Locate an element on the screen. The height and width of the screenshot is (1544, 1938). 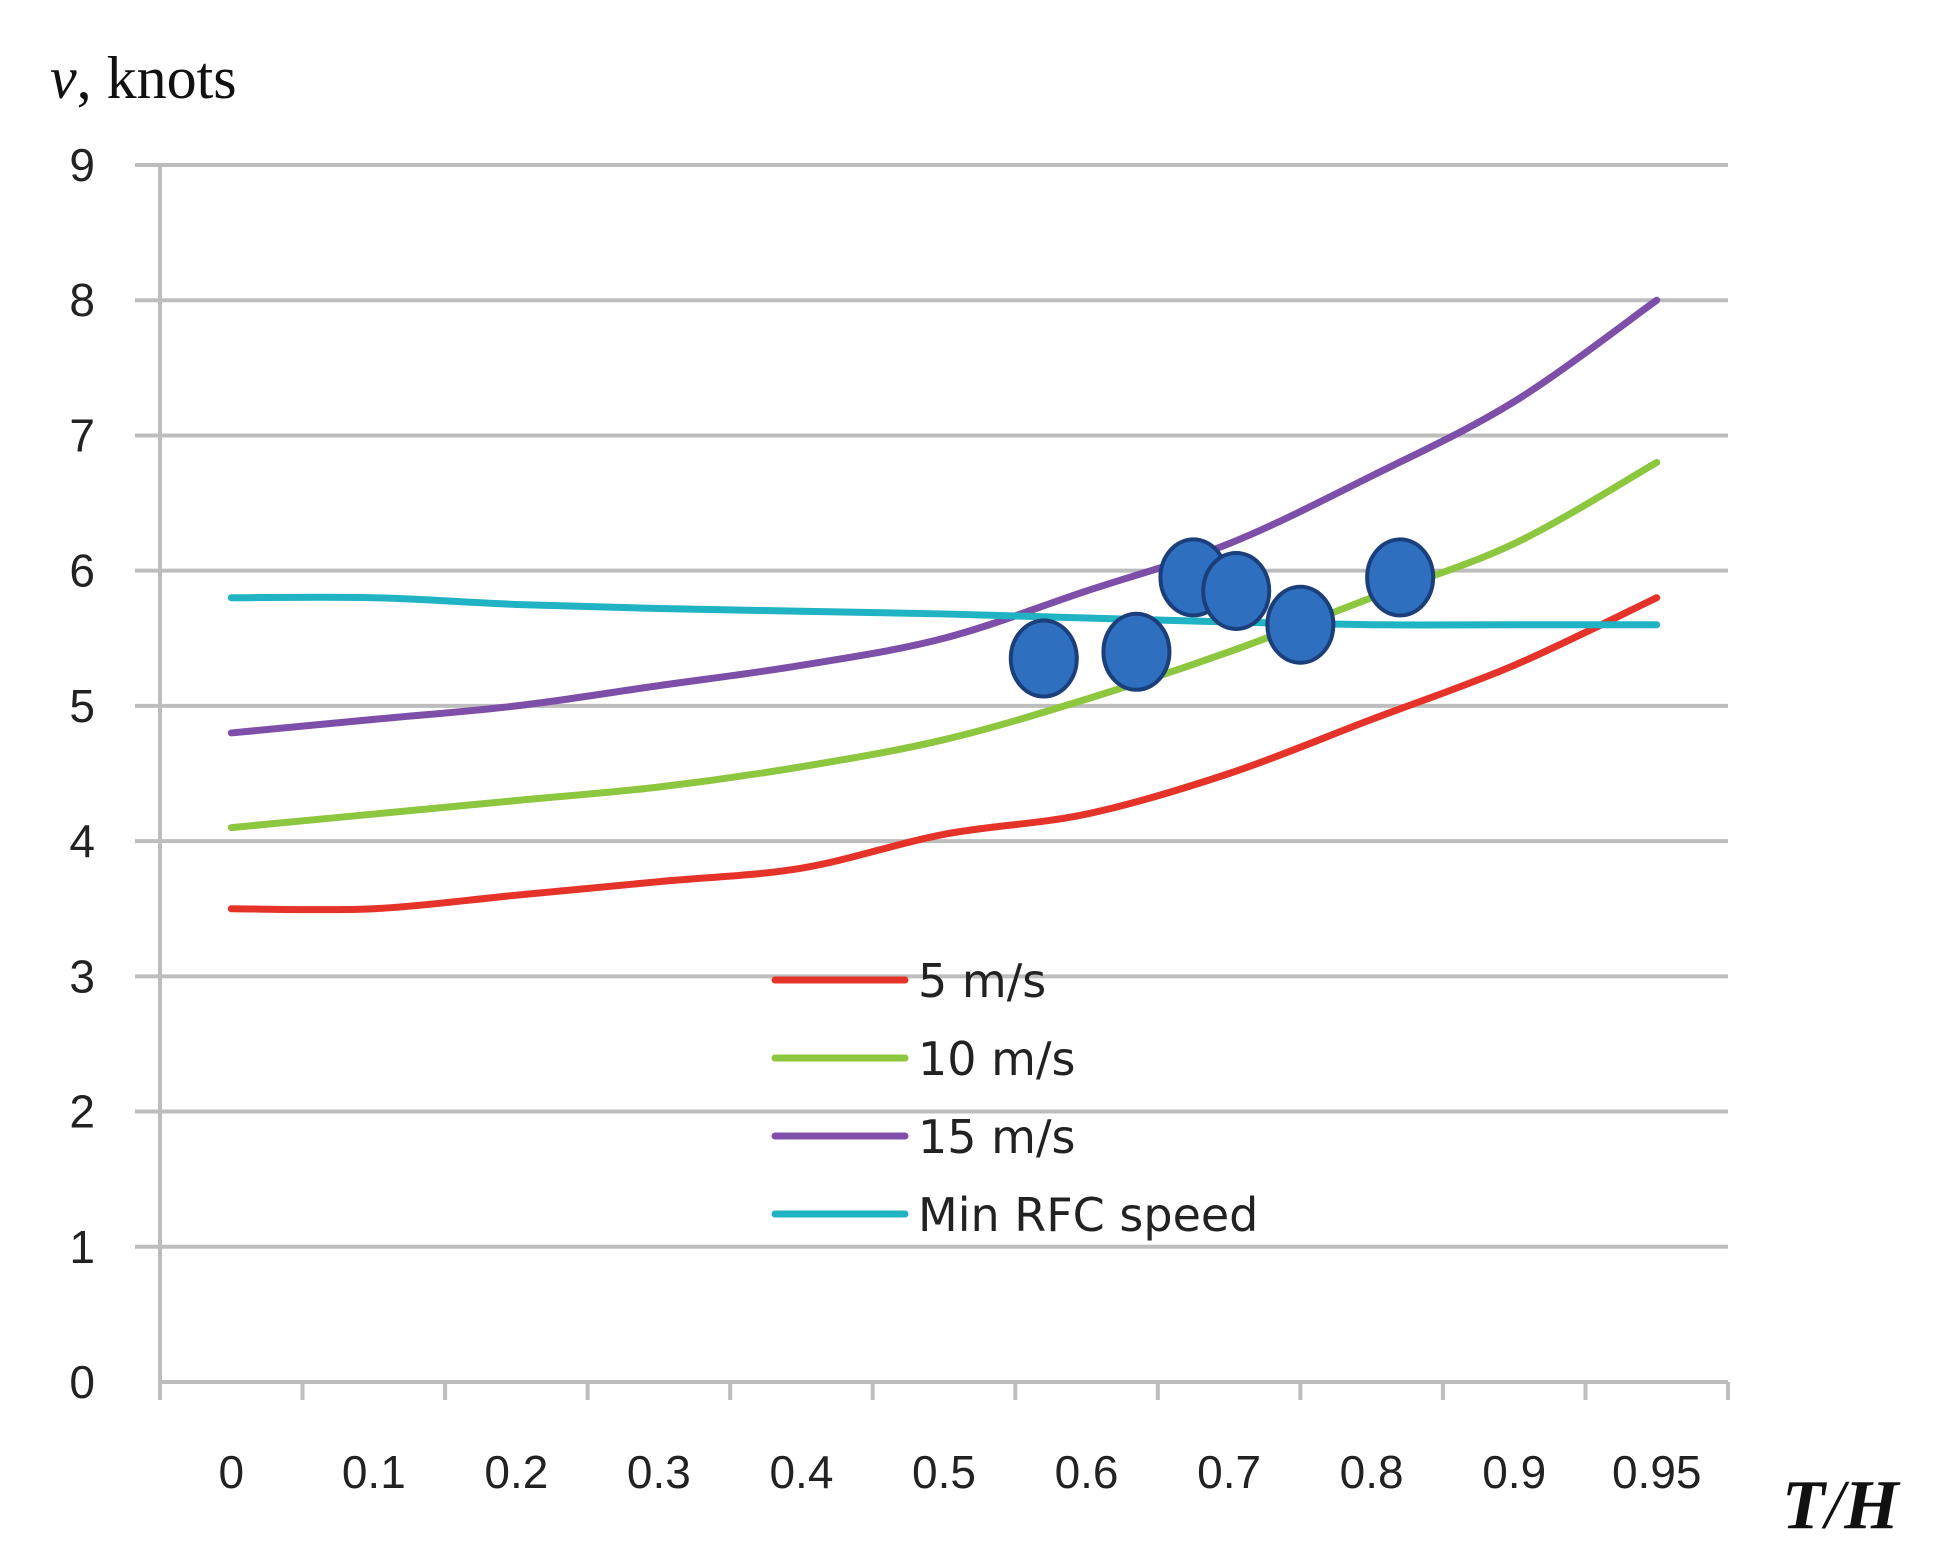
y-tick-label: 8 is located at coordinates (82, 300).